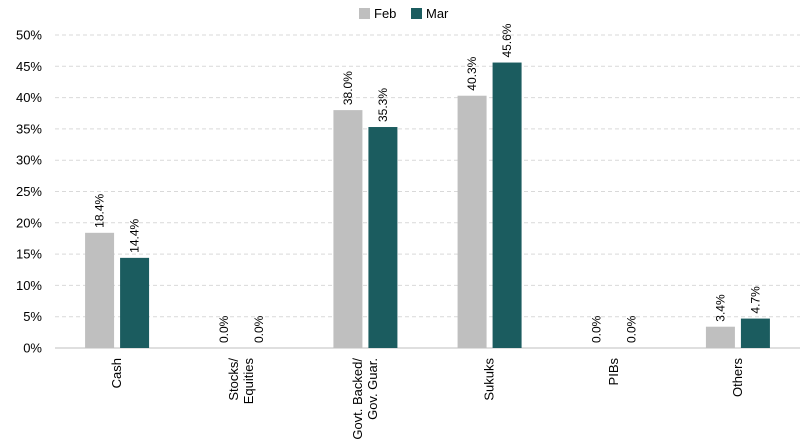 The width and height of the screenshot is (805, 443). Describe the element at coordinates (29, 66) in the screenshot. I see `y-tick-label: 45%` at that location.